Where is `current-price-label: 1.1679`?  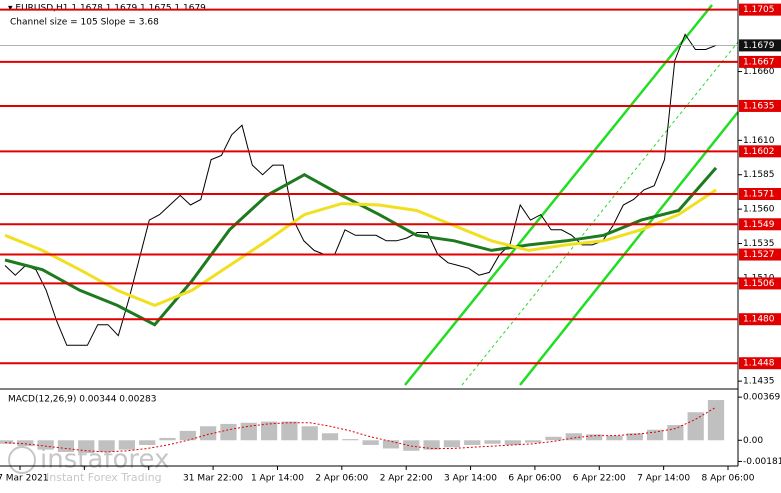
current-price-label: 1.1679 is located at coordinates (759, 46).